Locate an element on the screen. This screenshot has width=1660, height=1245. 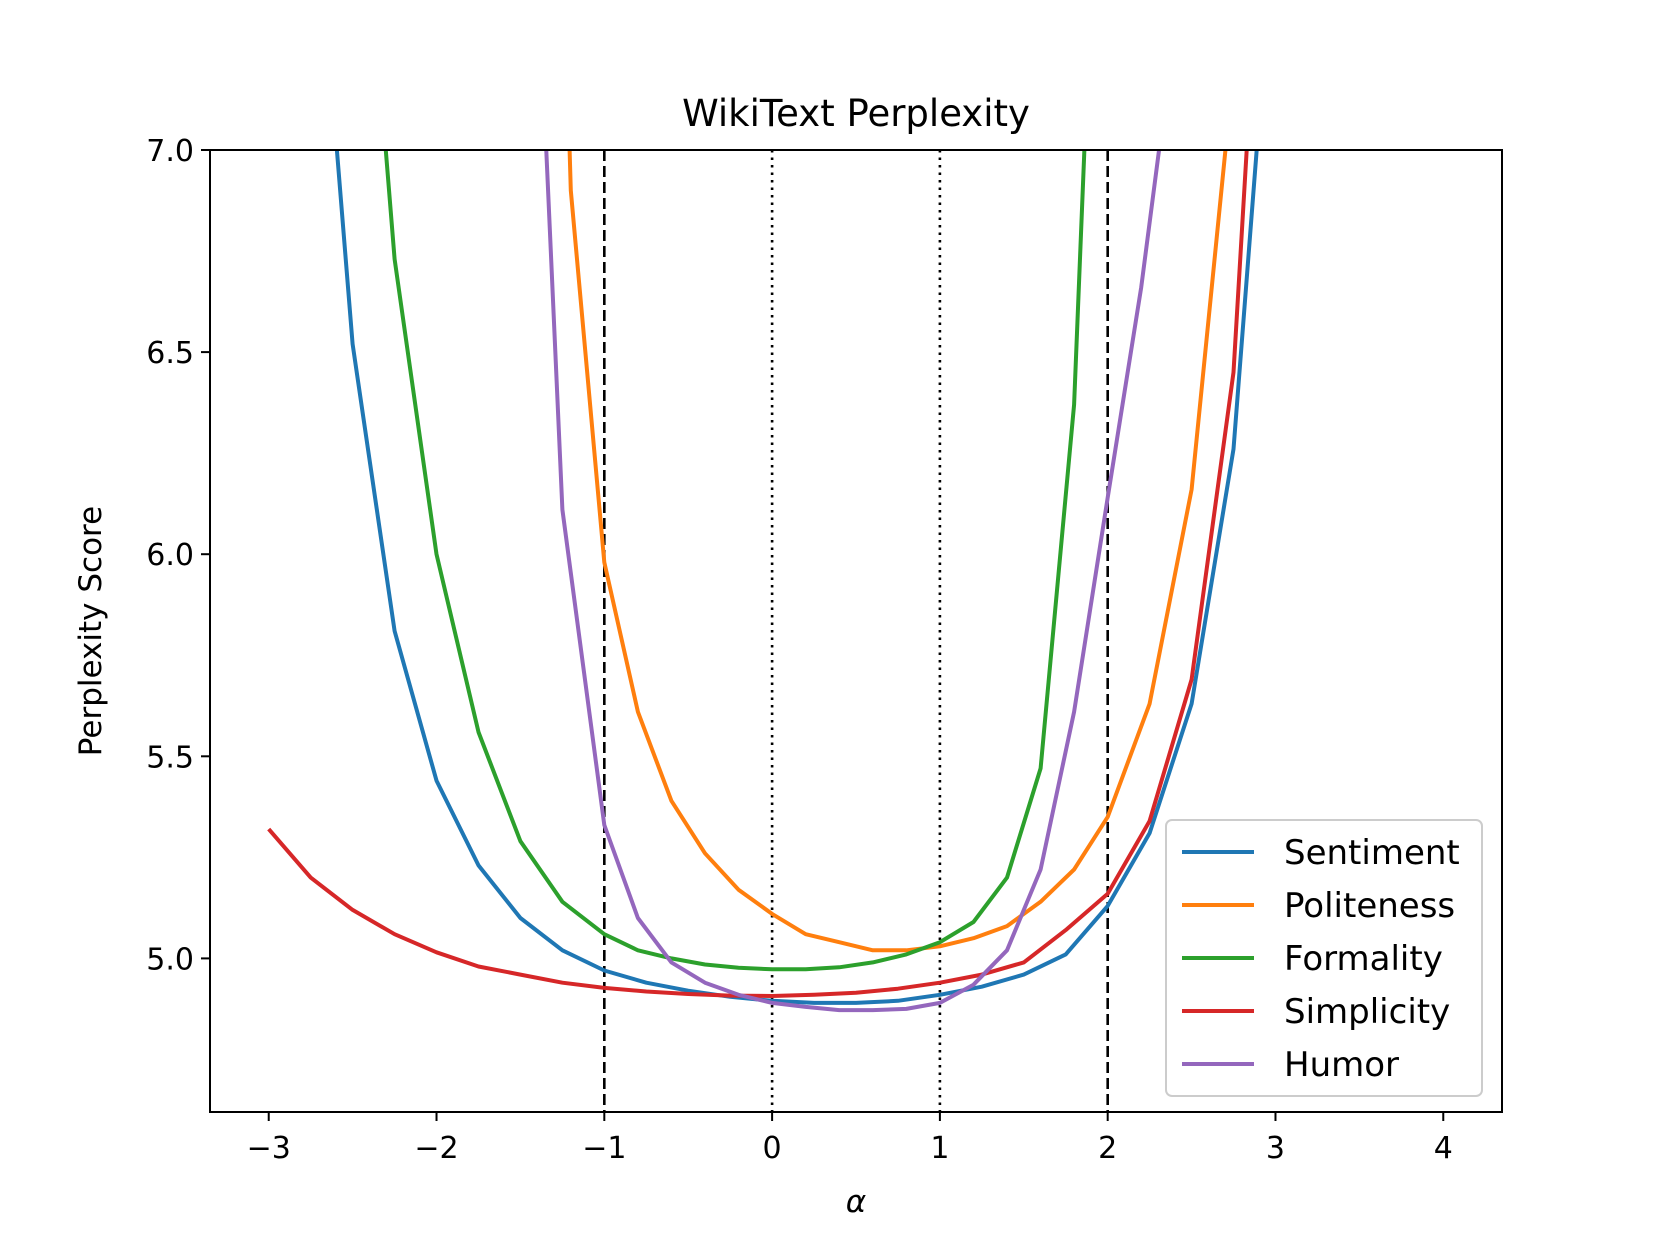
x-tick-label: −3 is located at coordinates (269, 1148).